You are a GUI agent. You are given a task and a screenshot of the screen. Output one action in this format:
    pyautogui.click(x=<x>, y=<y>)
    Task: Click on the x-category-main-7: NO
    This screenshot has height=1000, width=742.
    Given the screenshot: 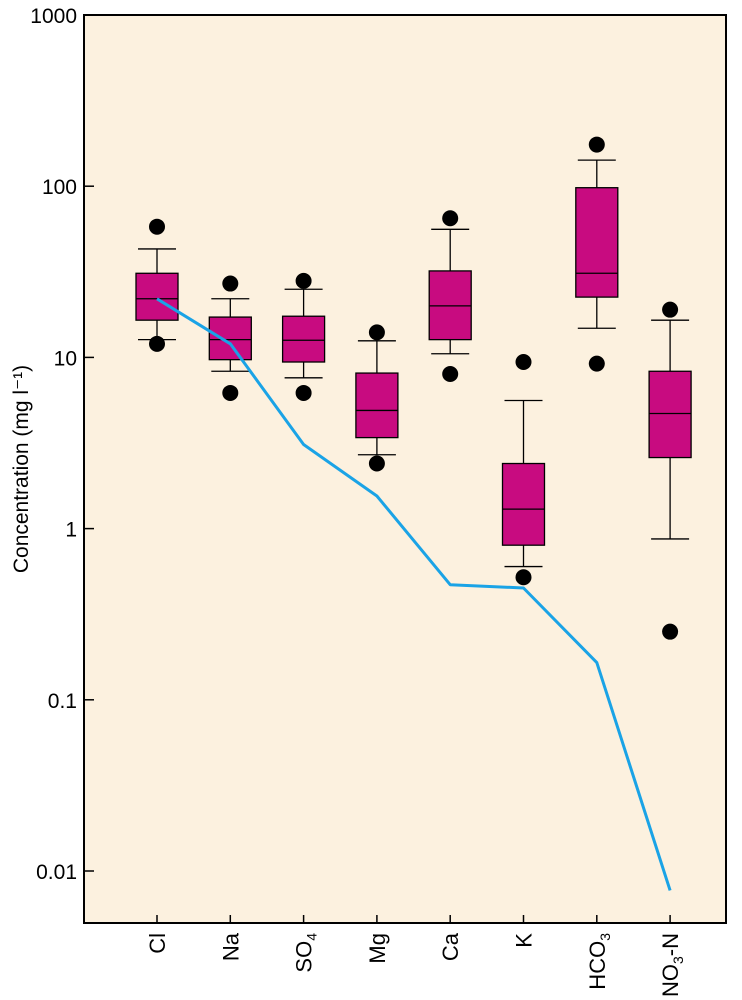 What is the action you would take?
    pyautogui.click(x=670, y=980)
    